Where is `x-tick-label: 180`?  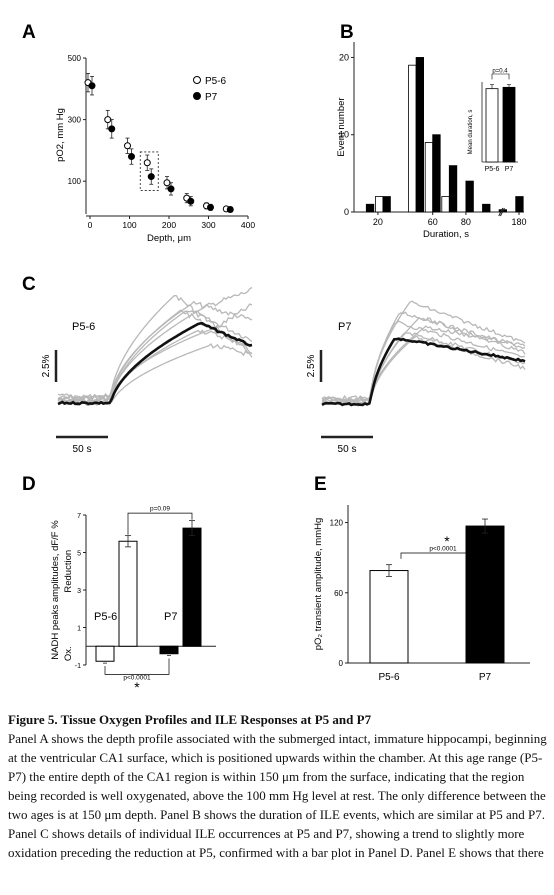
x-tick-label: 180 is located at coordinates (519, 222).